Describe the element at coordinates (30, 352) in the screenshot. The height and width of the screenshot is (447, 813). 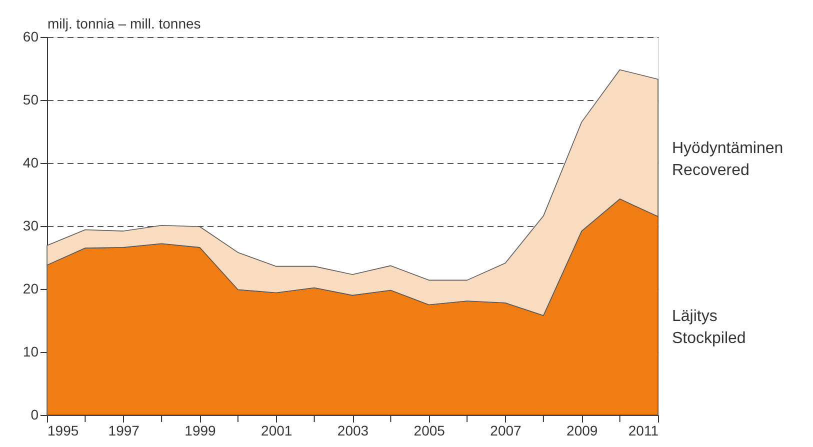
I see `y-tick-label: 10` at that location.